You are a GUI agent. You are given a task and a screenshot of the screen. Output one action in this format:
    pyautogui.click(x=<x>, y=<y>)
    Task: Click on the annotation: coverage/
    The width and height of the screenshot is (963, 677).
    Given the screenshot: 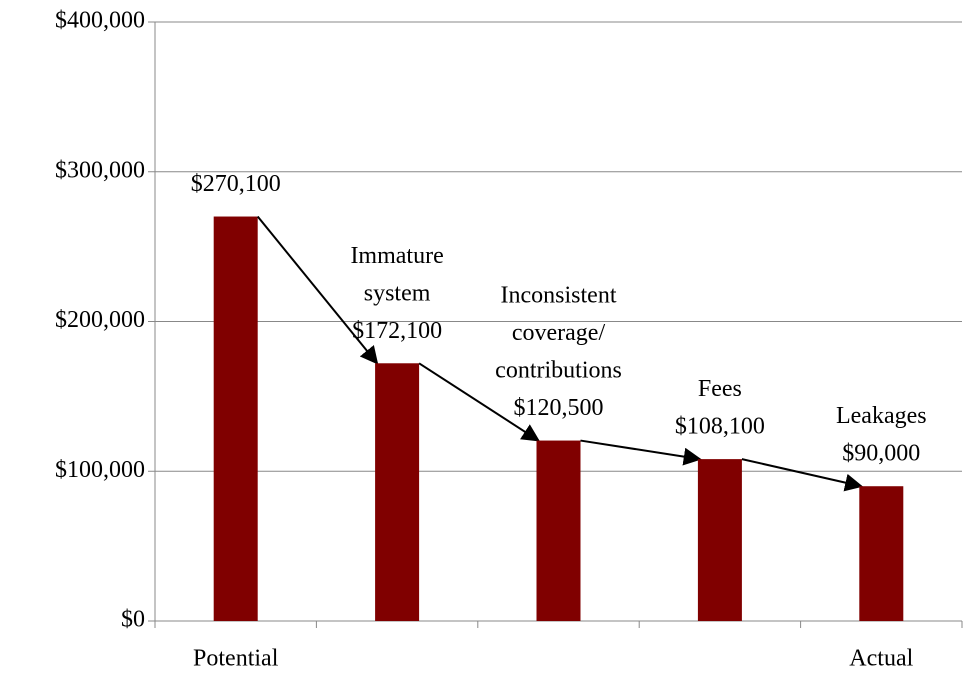 What is the action you would take?
    pyautogui.click(x=559, y=333)
    